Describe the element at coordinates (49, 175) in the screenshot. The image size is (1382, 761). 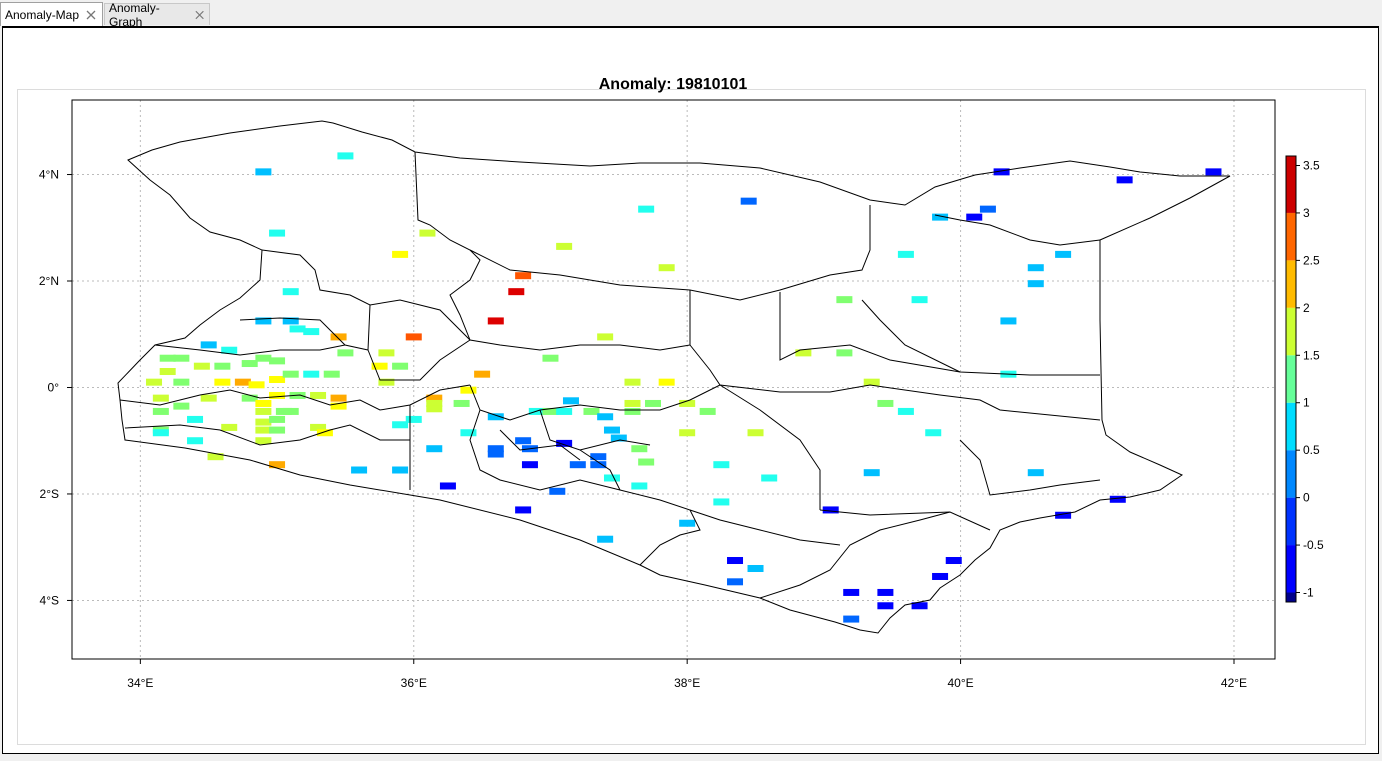
I see `lat-tick-label: 4°N` at that location.